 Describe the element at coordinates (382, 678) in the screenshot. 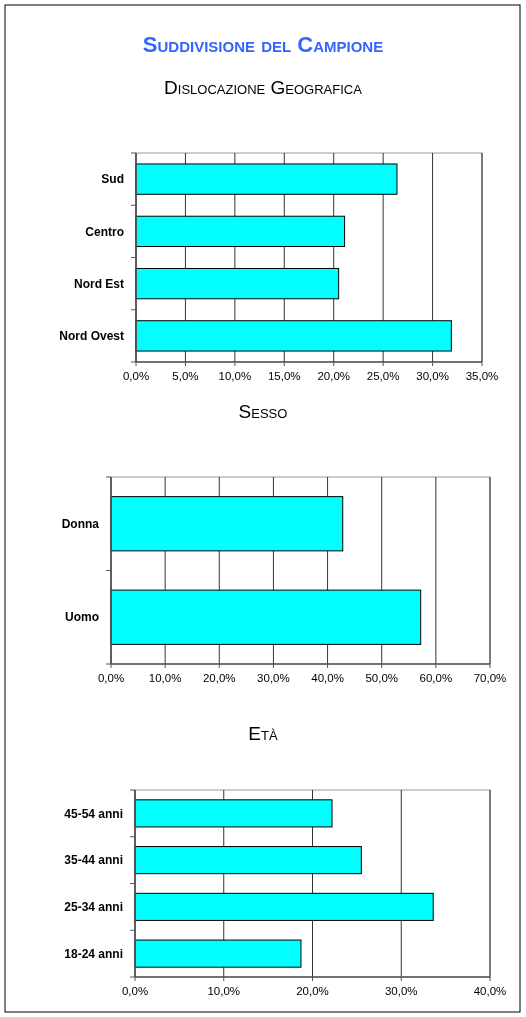

I see `x-tick-label: 50,0%` at that location.